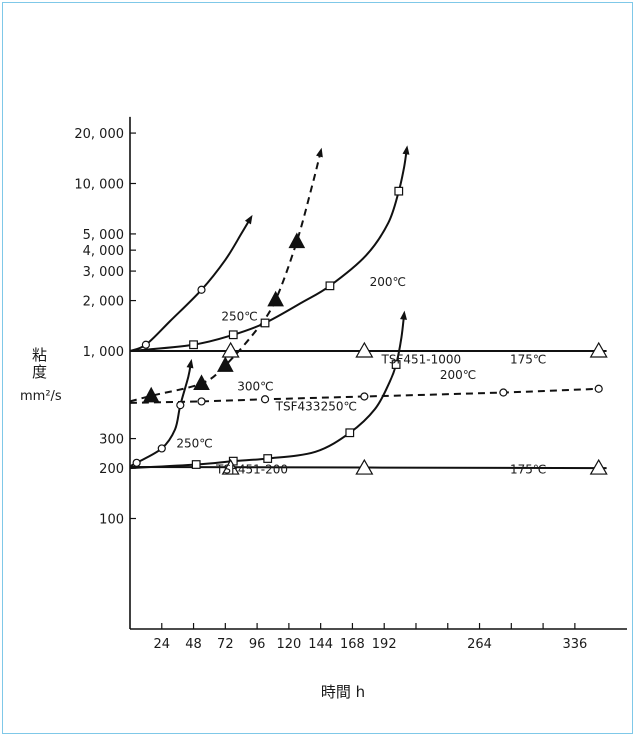  I want to click on x-tick-label: 72, so click(225, 644).